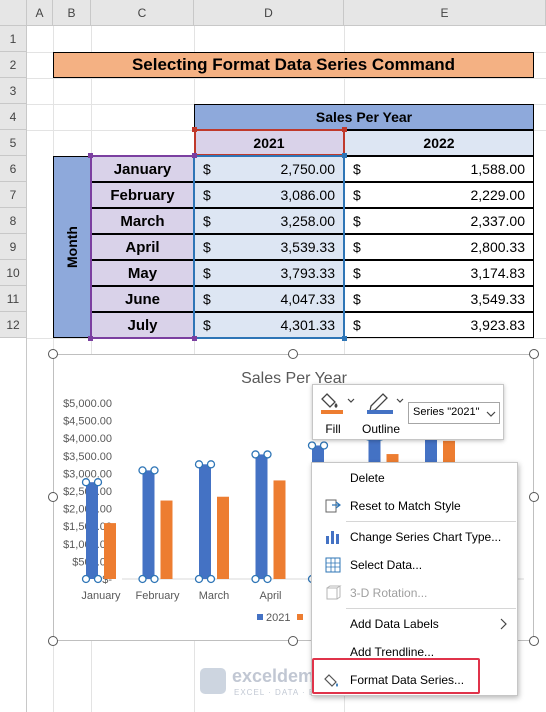  Describe the element at coordinates (269, 13) in the screenshot. I see `column-header-d: D` at that location.